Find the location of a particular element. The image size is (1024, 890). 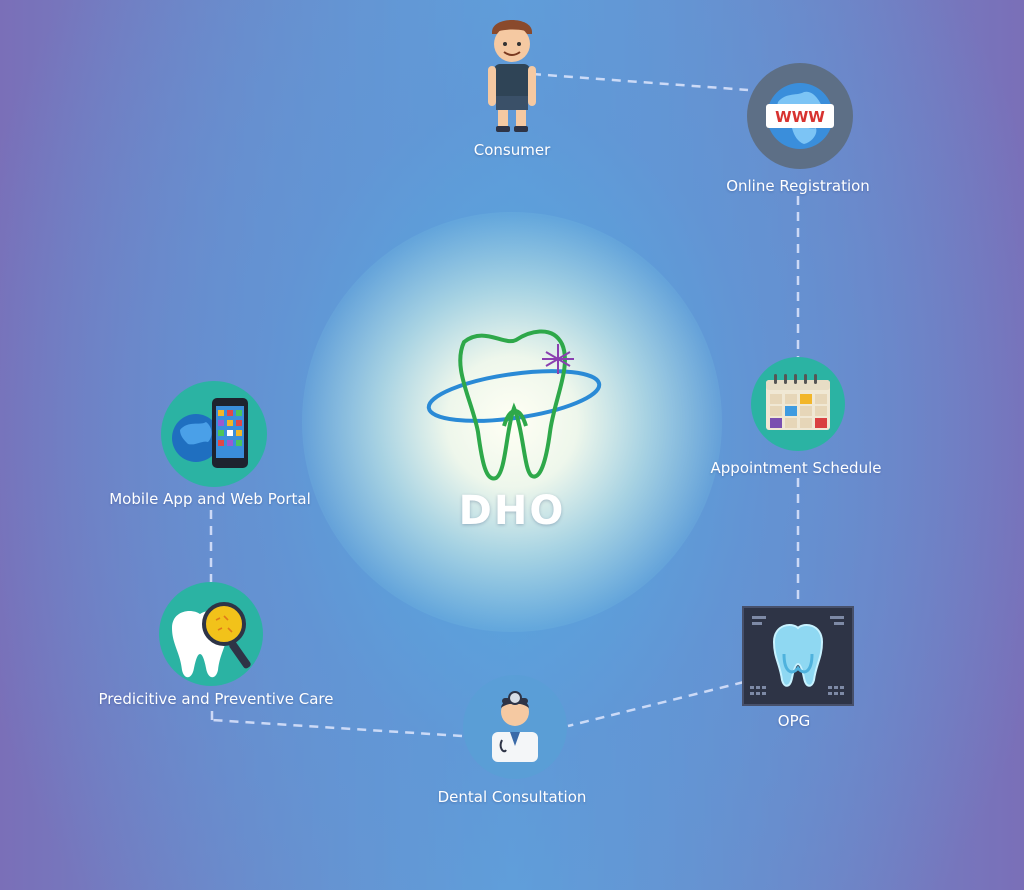

label-mobile-app: Mobile App and Web Portal is located at coordinates (210, 499).